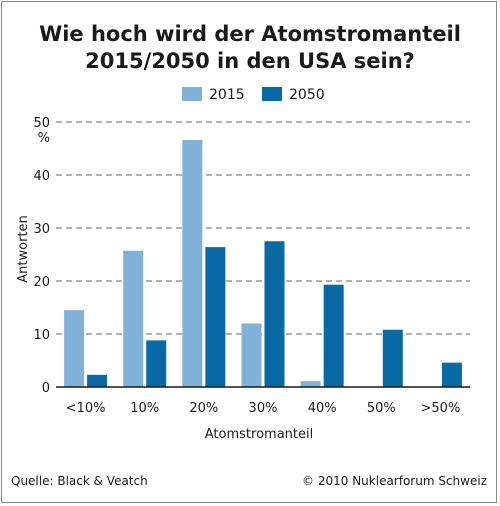 This screenshot has height=506, width=500. Describe the element at coordinates (41, 335) in the screenshot. I see `y-tick-label: 10` at that location.